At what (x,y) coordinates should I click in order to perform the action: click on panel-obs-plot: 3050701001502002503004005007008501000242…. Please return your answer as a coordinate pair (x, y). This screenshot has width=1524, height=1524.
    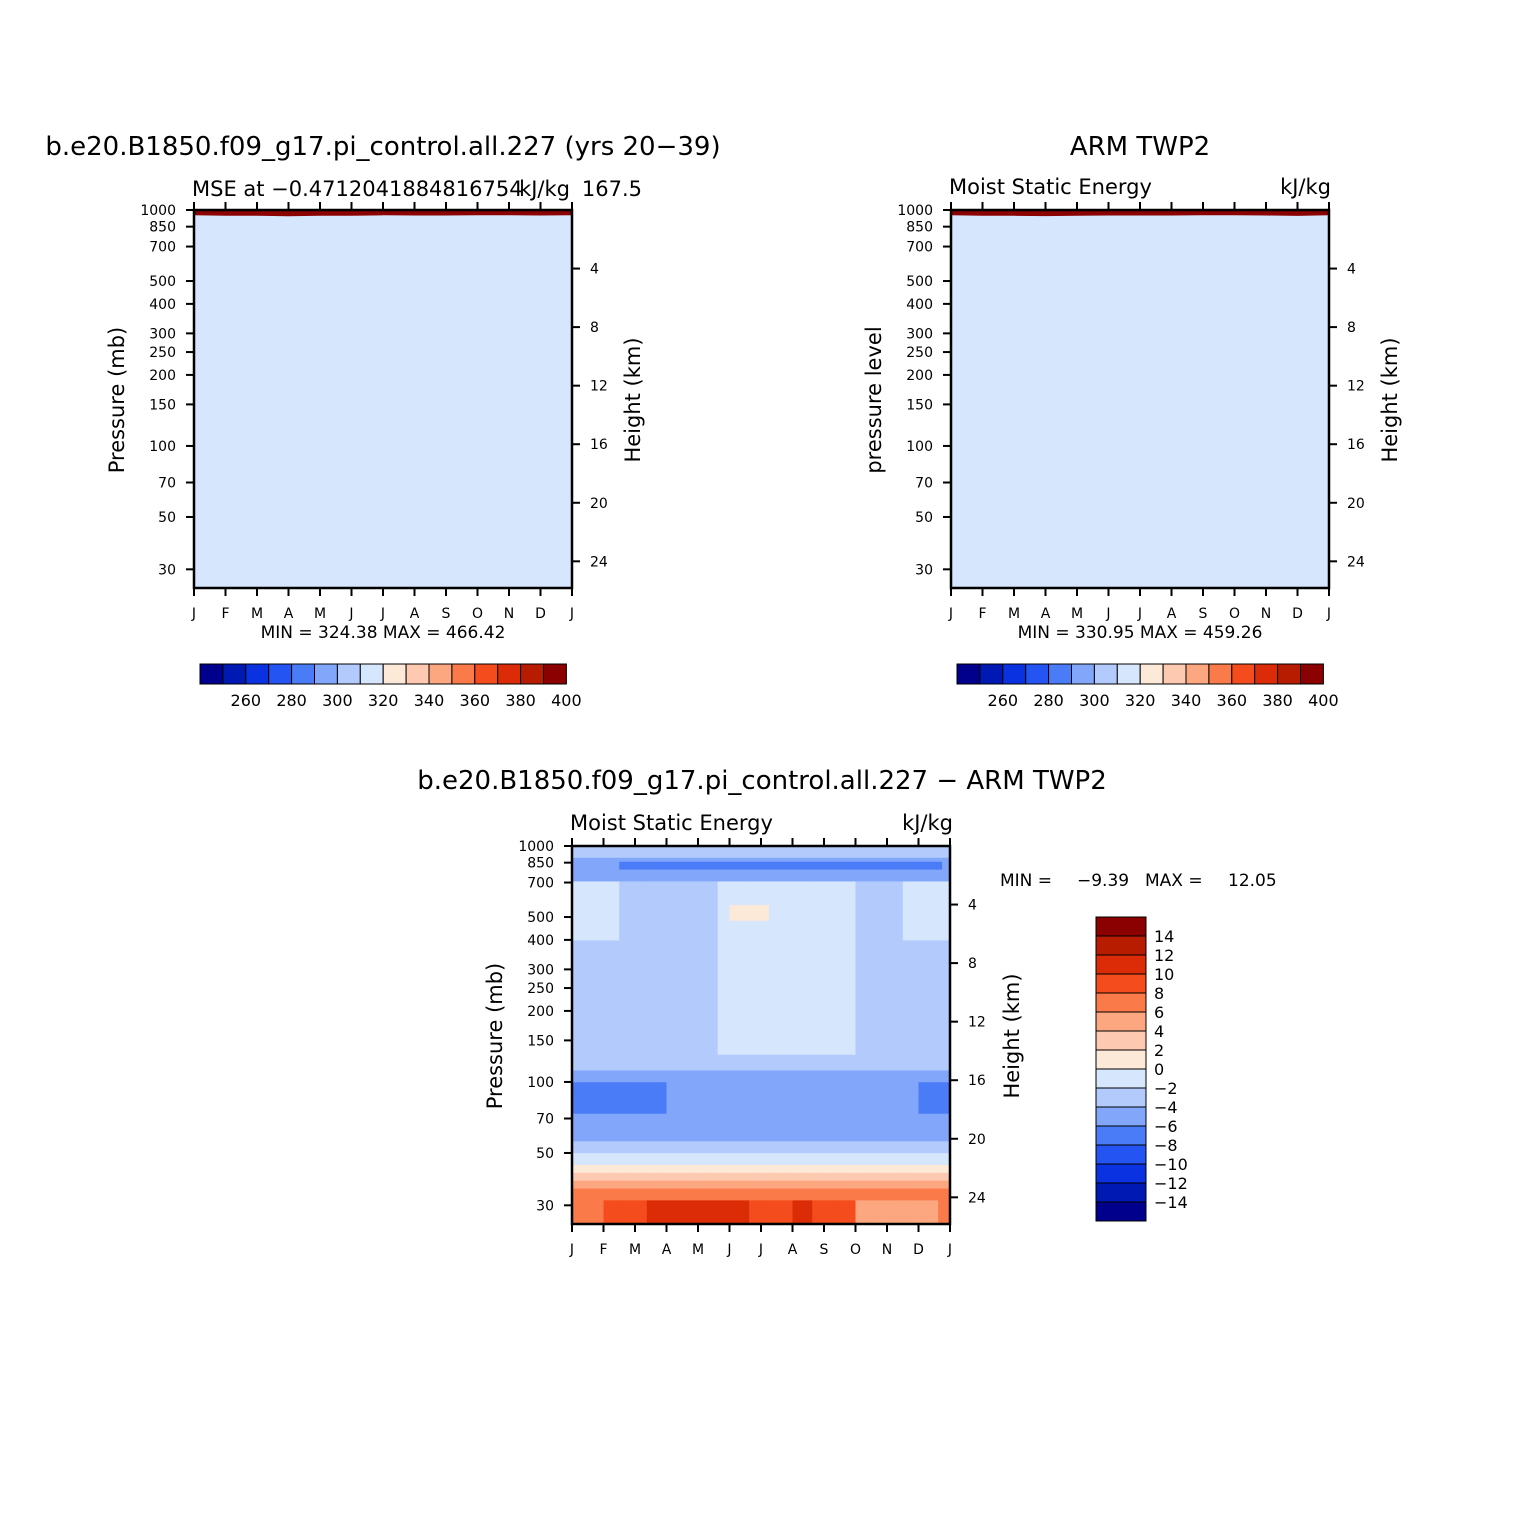
    Looking at the image, I should click on (1131, 412).